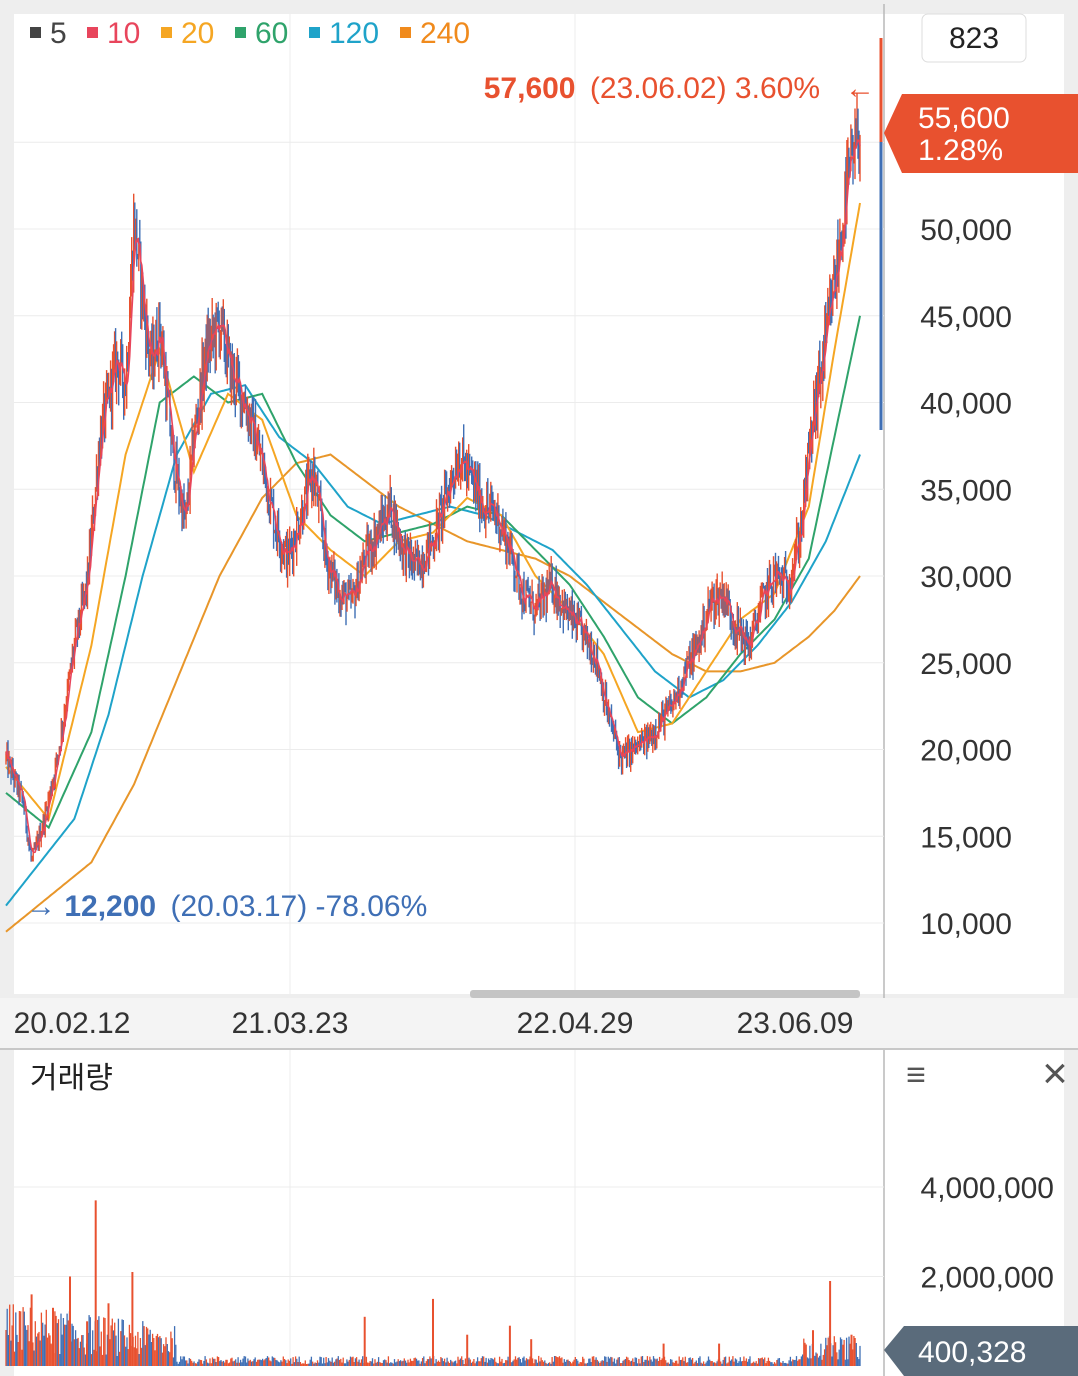 The height and width of the screenshot is (1376, 1078). I want to click on volume-panel-title: 거래량, so click(71, 1078).